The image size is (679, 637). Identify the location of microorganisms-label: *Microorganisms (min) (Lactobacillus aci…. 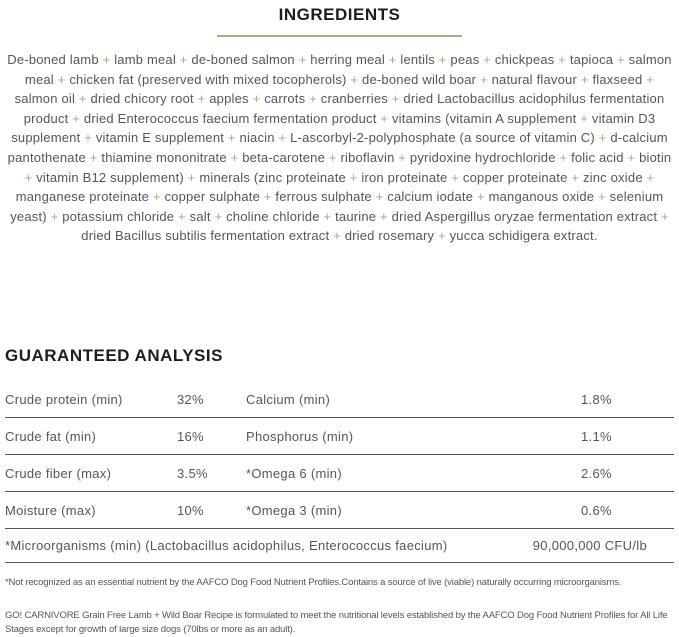
(226, 545).